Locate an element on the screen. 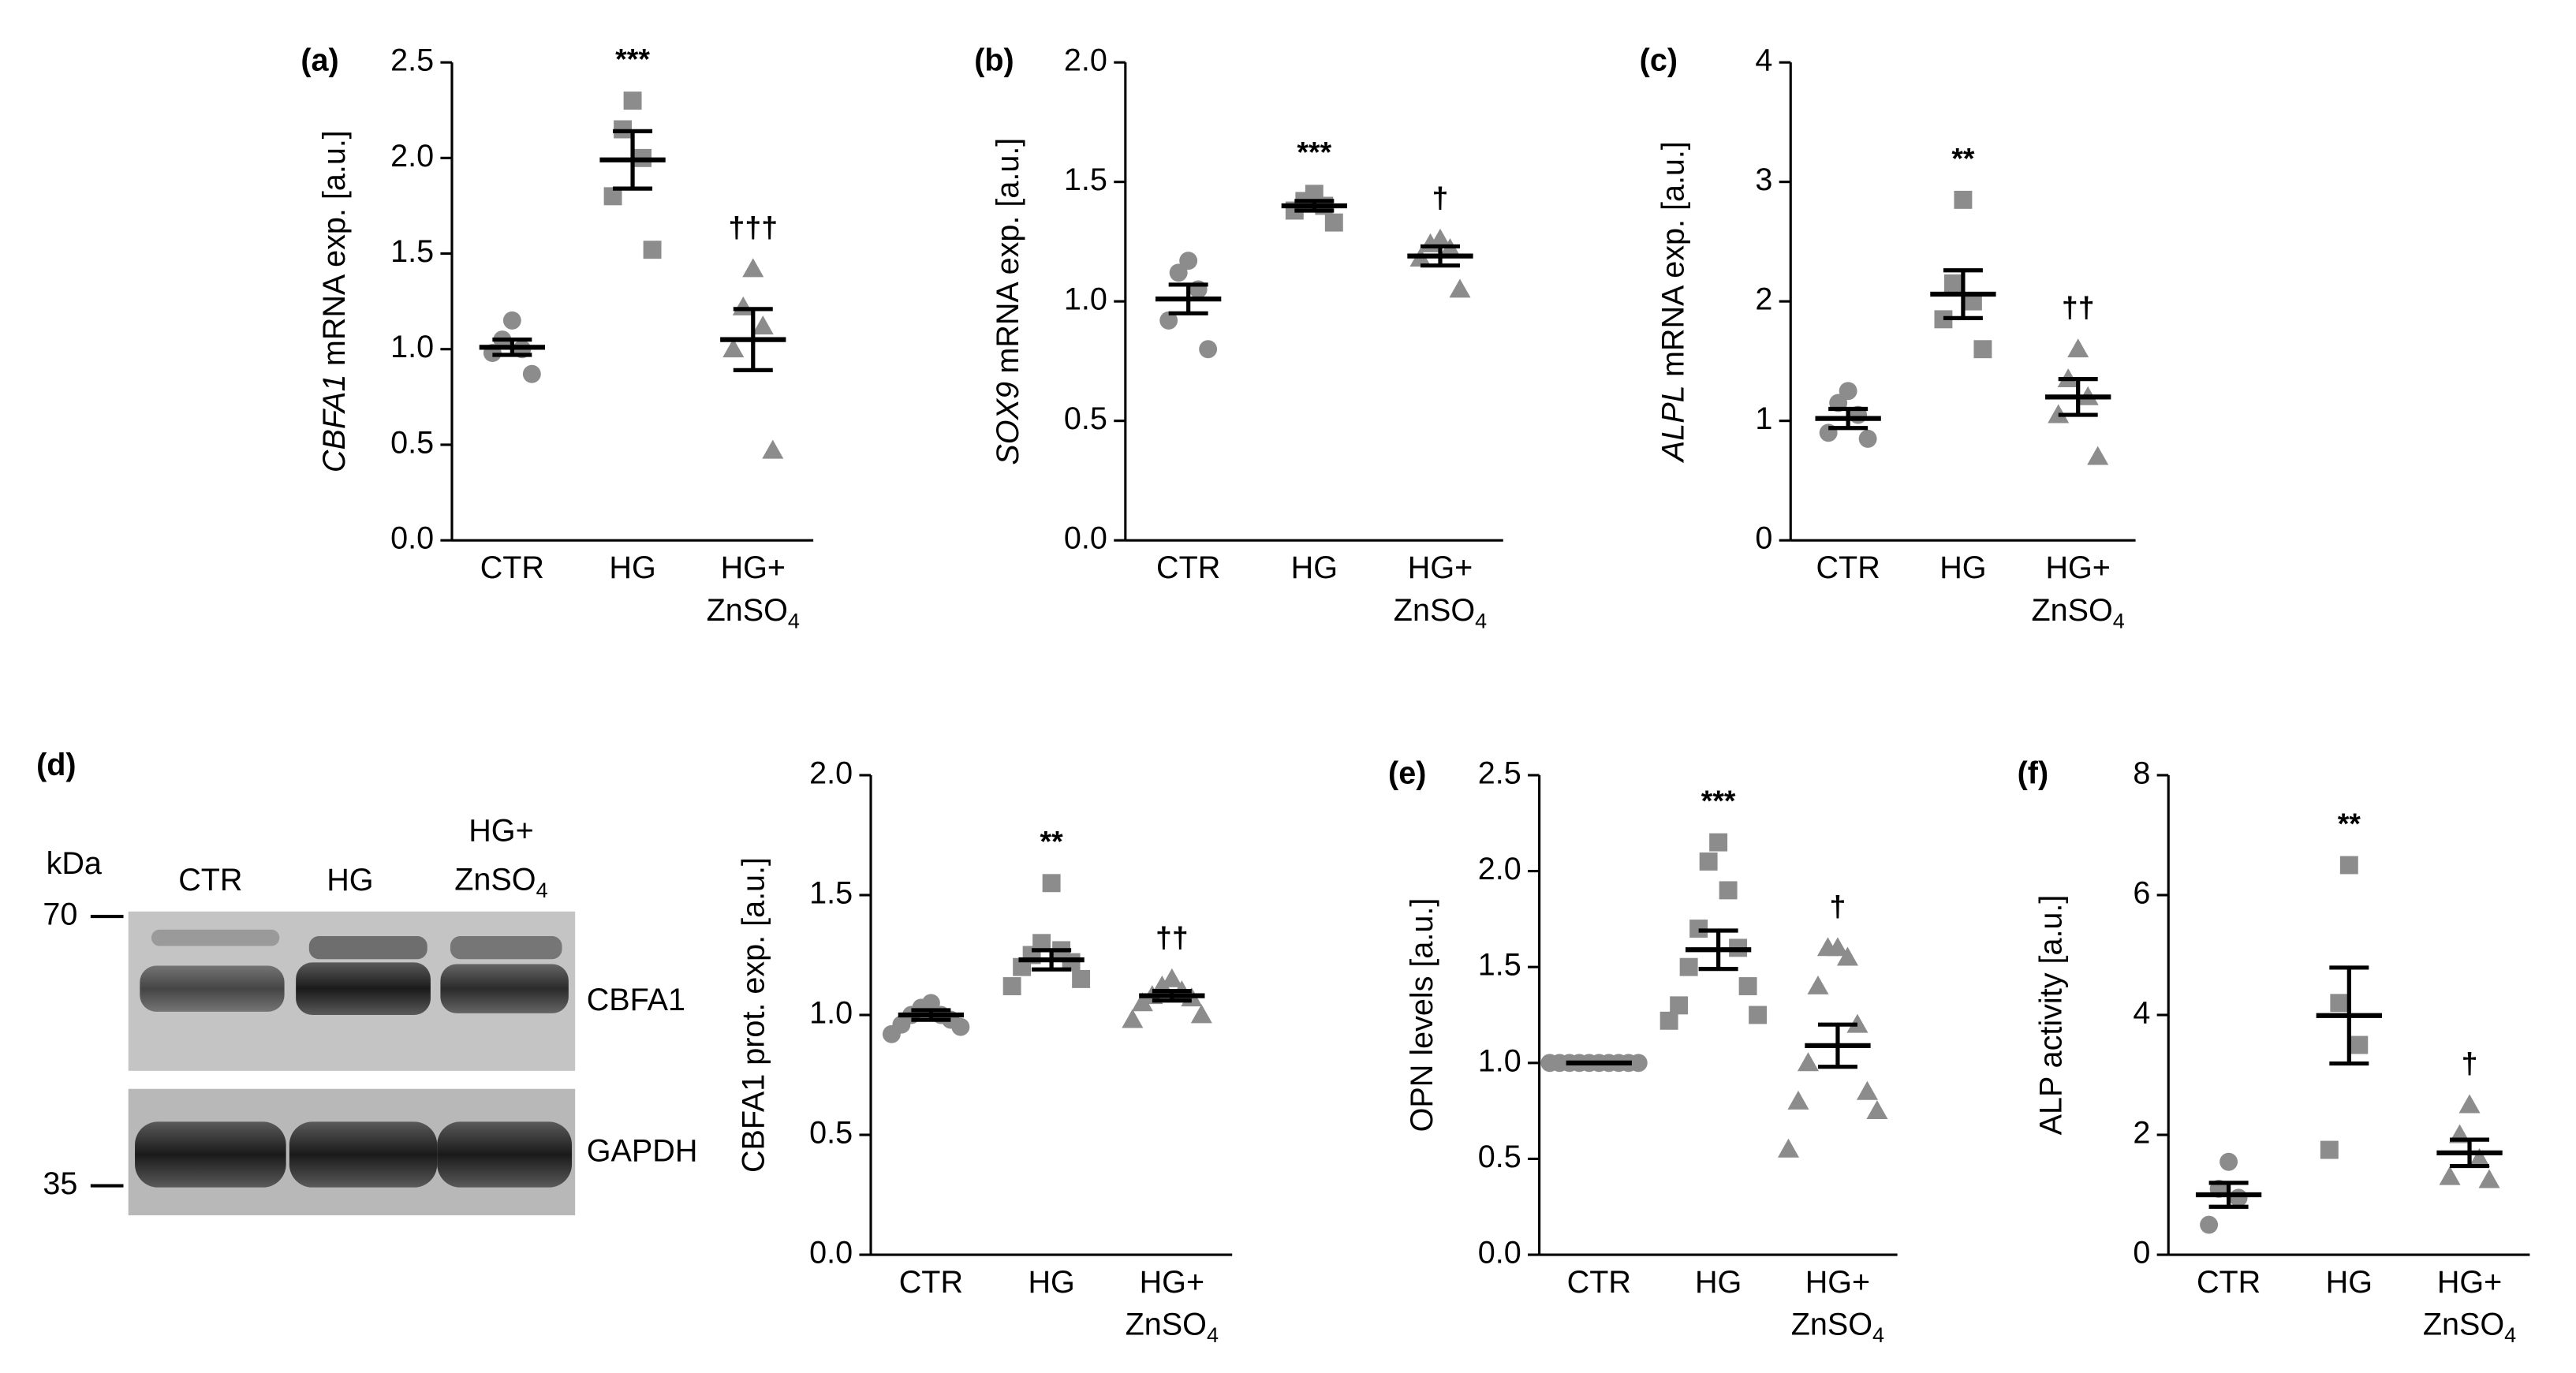  y-axis-label: ALPL mRNA exp. [a.u.] is located at coordinates (1673, 302).